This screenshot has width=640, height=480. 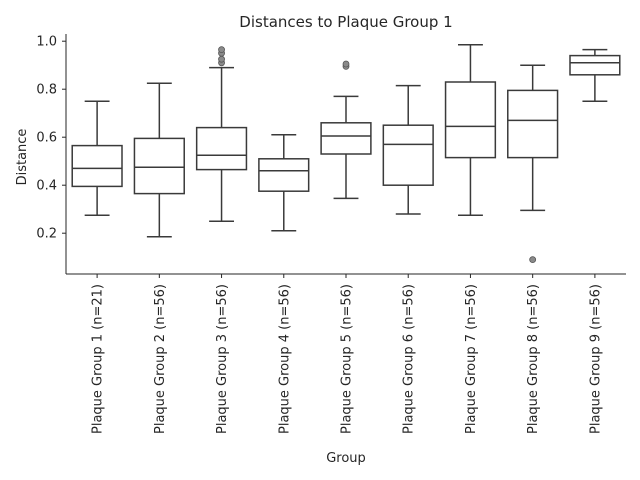 What do you see at coordinates (98, 359) in the screenshot?
I see `x-tick-label: Plaque Group 1 (n=21)` at bounding box center [98, 359].